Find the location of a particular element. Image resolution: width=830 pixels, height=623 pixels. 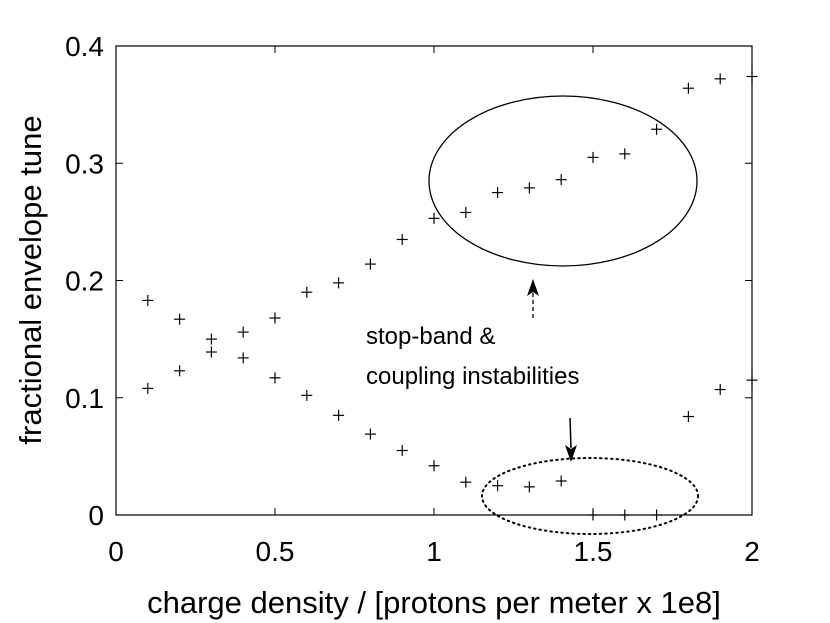

annotation-text-line2: coupling instabilities is located at coordinates (472, 376).